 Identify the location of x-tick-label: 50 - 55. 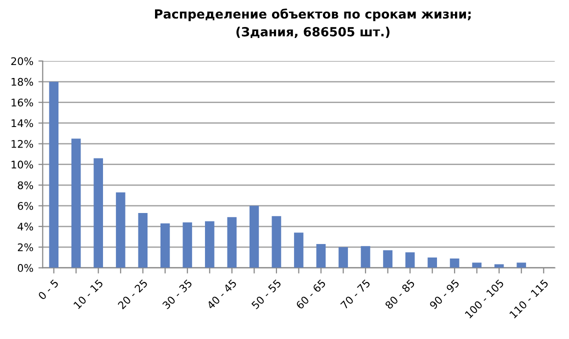
(266, 294).